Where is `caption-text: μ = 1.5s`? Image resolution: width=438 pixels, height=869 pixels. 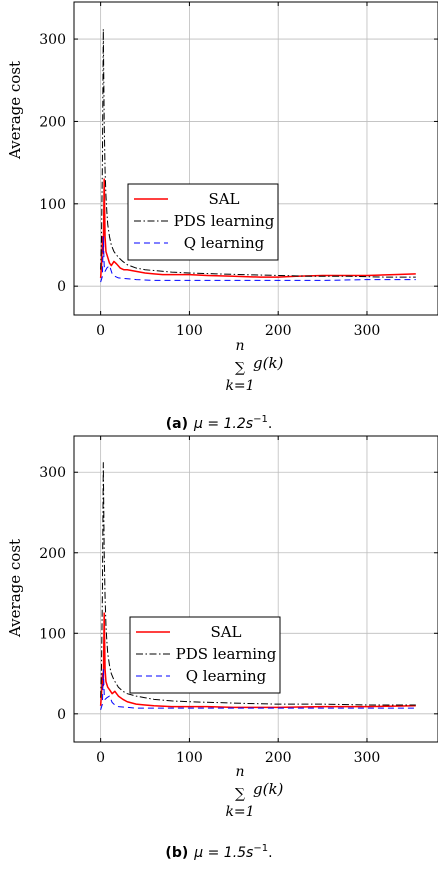 caption-text: μ = 1.5s is located at coordinates (223, 853).